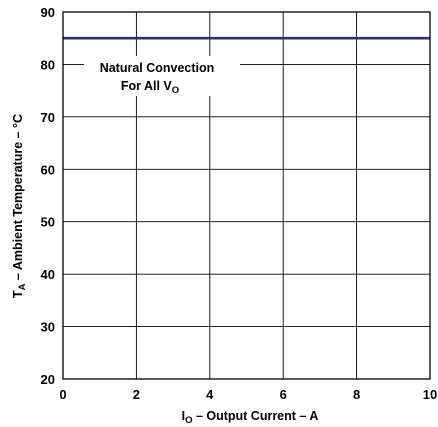 This screenshot has width=438, height=427. What do you see at coordinates (162, 76) in the screenshot?
I see `annotation-background` at bounding box center [162, 76].